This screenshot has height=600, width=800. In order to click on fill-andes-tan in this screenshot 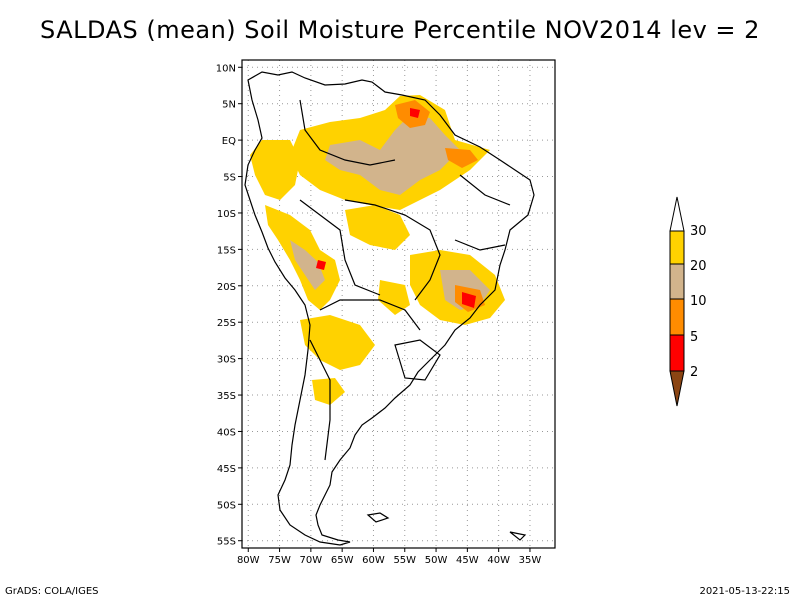, I will do `click(307, 265)`.